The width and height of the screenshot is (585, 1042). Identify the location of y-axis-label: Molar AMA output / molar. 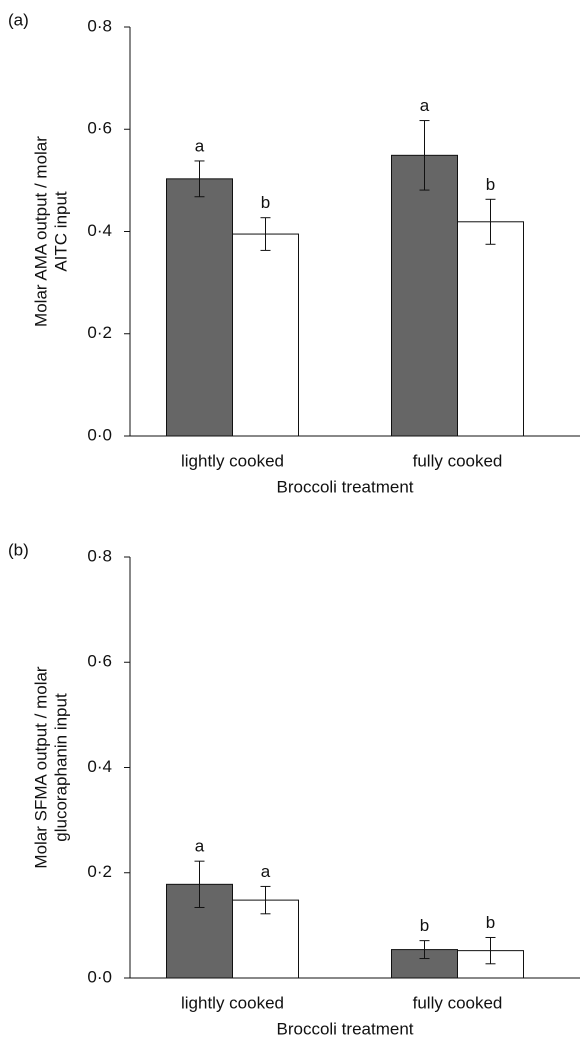
(40, 231).